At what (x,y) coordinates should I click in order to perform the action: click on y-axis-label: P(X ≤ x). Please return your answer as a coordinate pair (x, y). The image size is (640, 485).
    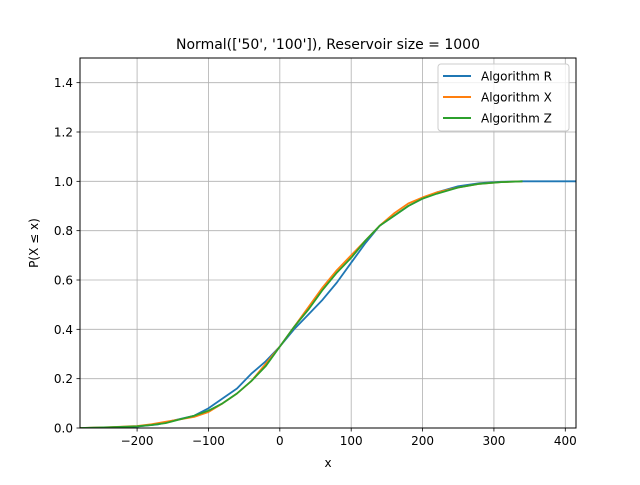
    Looking at the image, I should click on (34, 243).